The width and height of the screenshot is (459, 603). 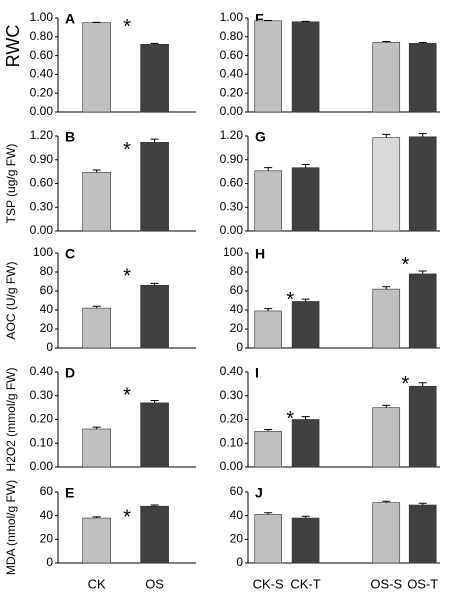 What do you see at coordinates (232, 442) in the screenshot?
I see `y-tick-label: 0.10` at bounding box center [232, 442].